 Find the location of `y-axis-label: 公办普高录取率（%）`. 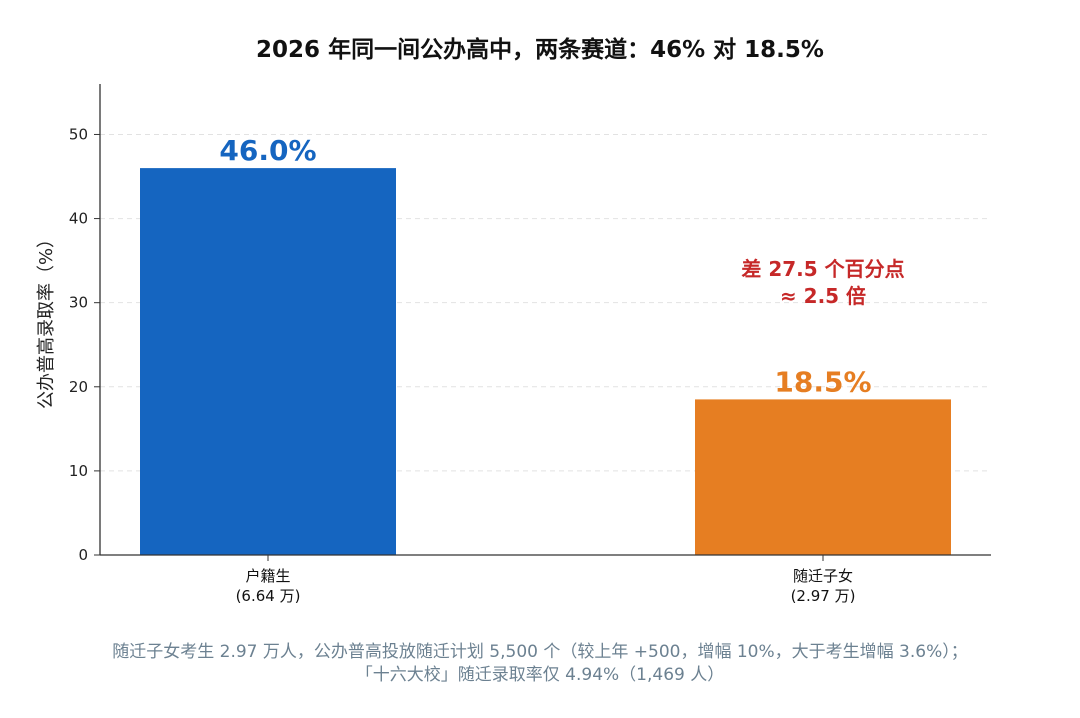

y-axis-label: 公办普高录取率（%） is located at coordinates (46, 319).